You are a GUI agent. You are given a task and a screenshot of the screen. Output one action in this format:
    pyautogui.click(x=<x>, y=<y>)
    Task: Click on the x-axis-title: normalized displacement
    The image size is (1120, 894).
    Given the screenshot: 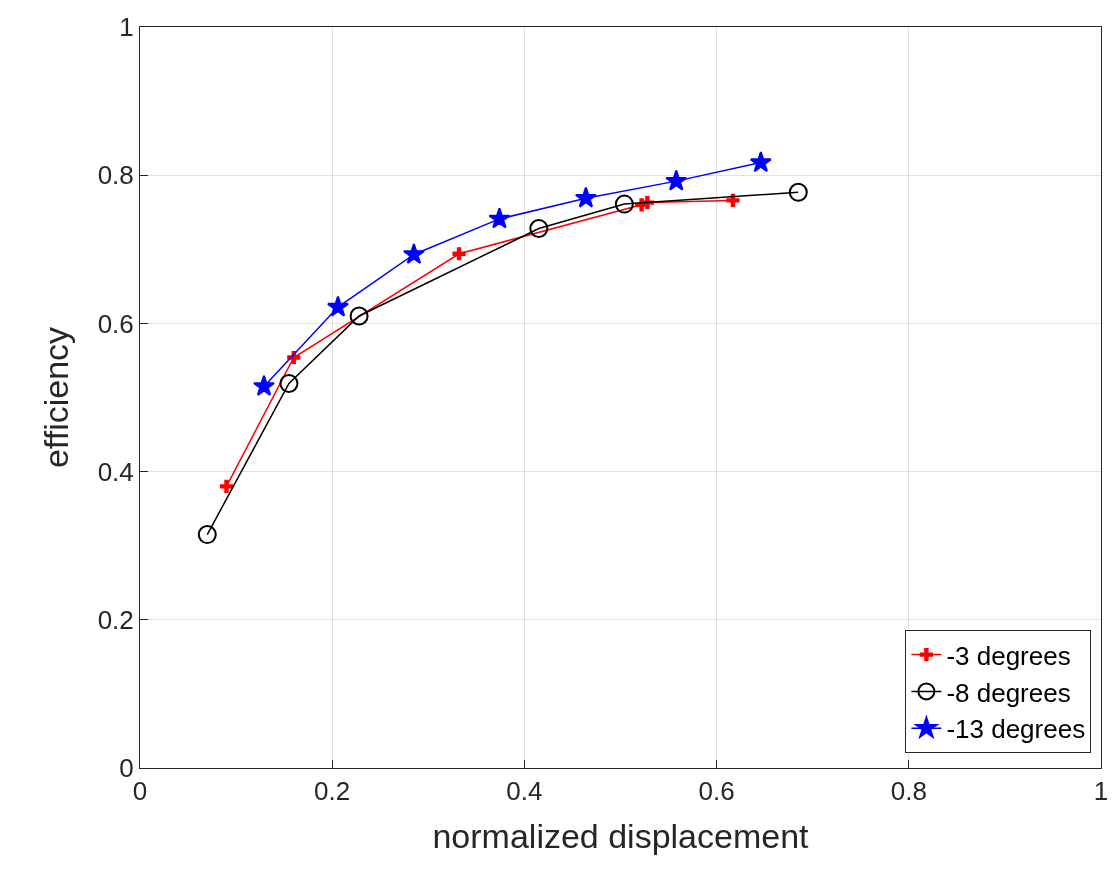 What is the action you would take?
    pyautogui.click(x=621, y=835)
    